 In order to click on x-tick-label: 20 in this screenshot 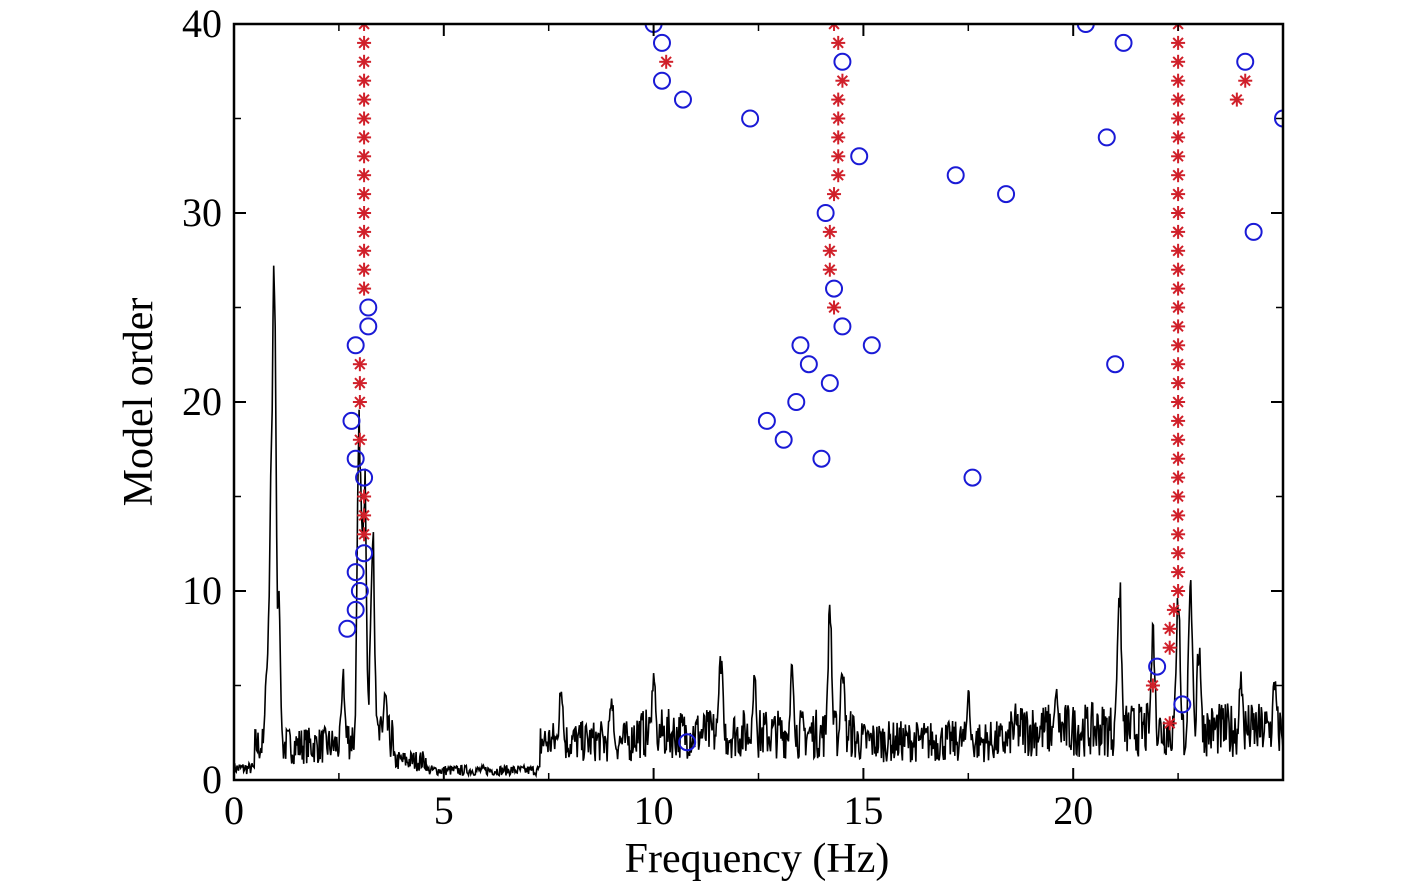, I will do `click(1073, 810)`.